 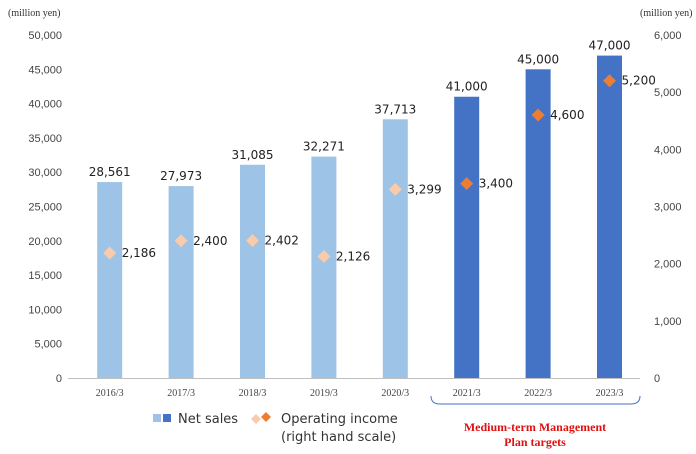 I want to click on target-annotation-line2: Plan targets, so click(x=535, y=442).